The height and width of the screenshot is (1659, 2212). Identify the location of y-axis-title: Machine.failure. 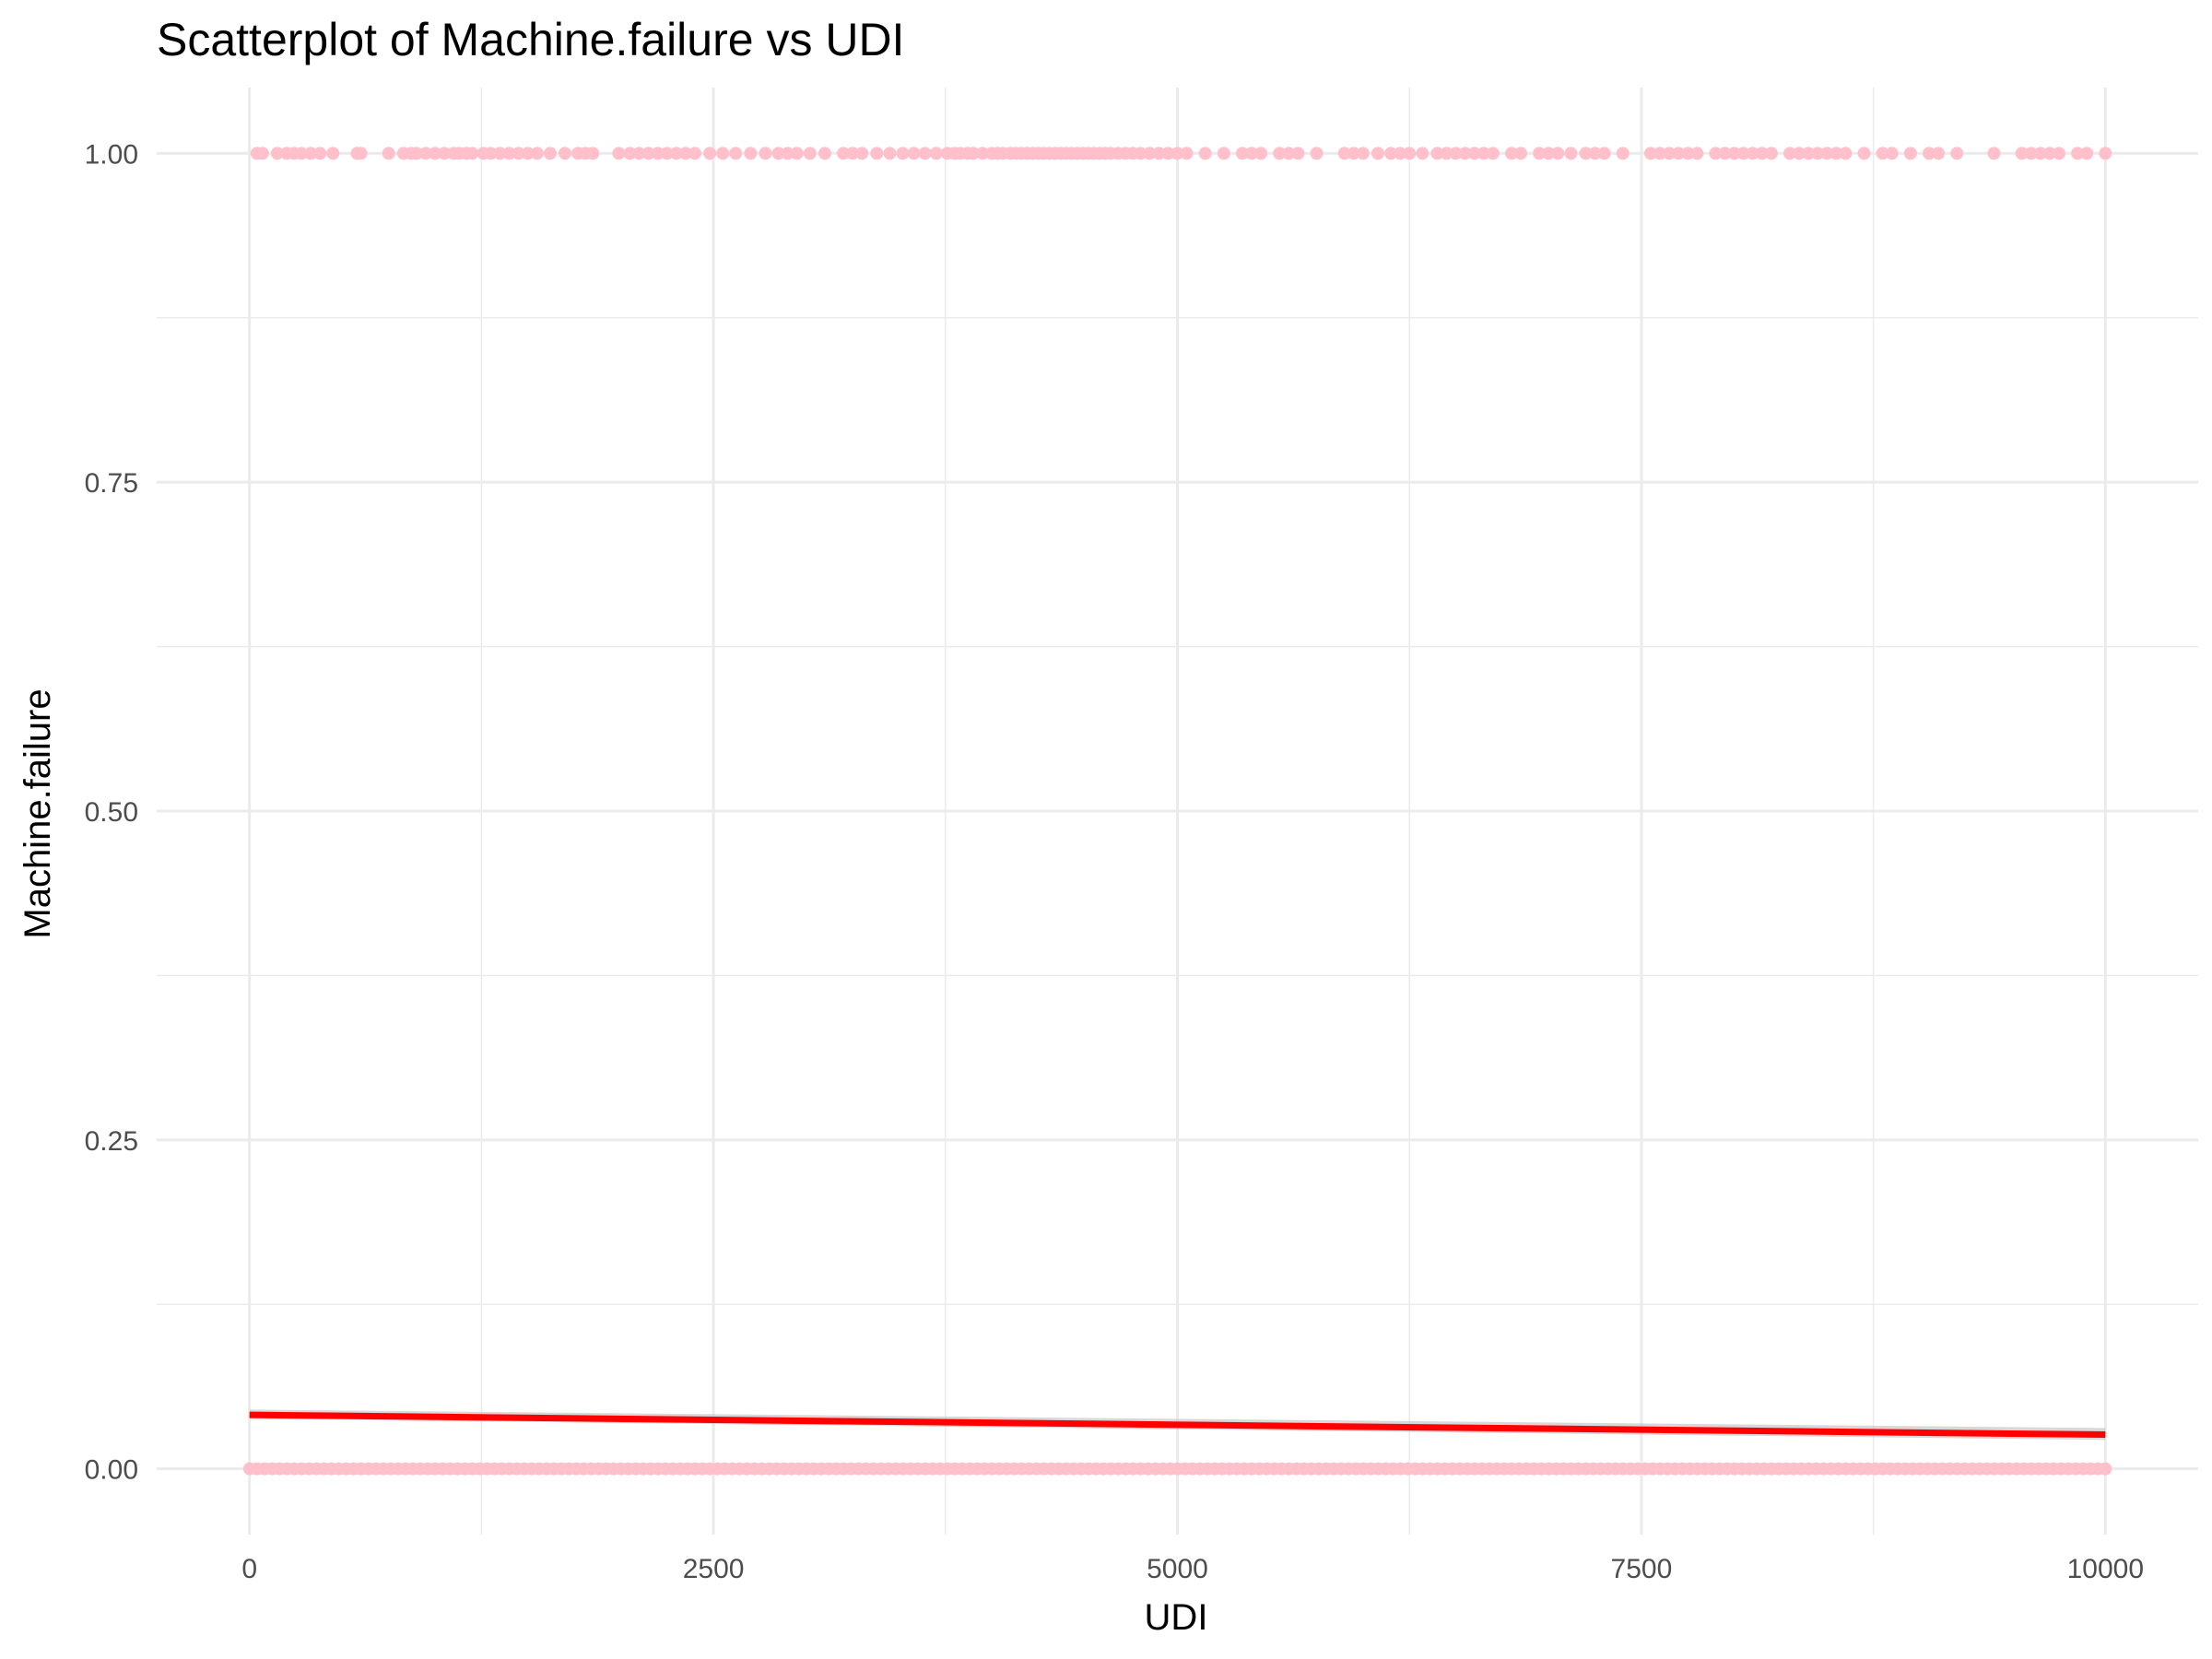
(38, 813).